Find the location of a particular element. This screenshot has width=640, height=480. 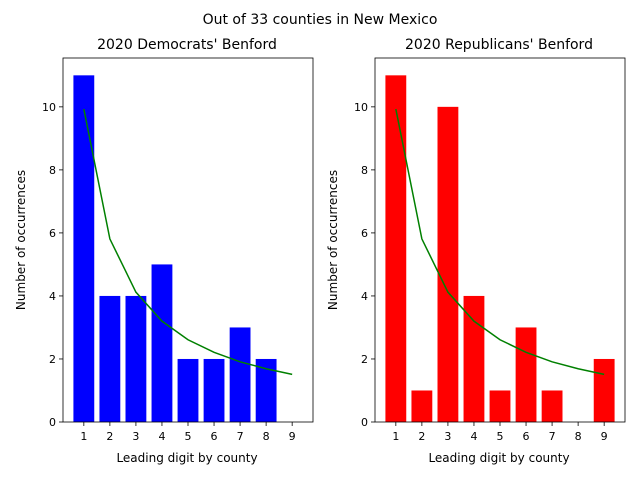

democrats-xlabel: Leading digit by county is located at coordinates (186, 458).